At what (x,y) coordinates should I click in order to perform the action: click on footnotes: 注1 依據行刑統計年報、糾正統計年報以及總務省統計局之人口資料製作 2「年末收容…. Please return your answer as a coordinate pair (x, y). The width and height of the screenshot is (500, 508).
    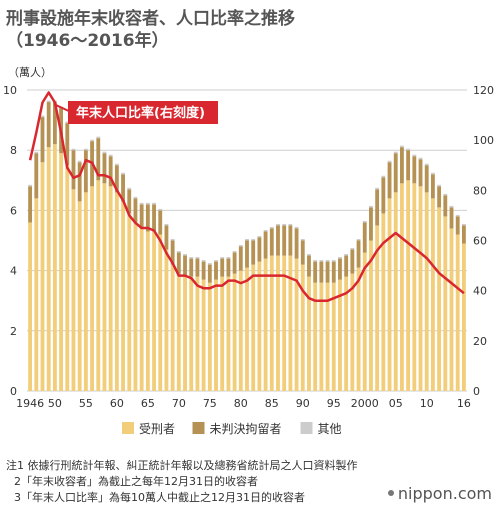
    Looking at the image, I should click on (182, 482).